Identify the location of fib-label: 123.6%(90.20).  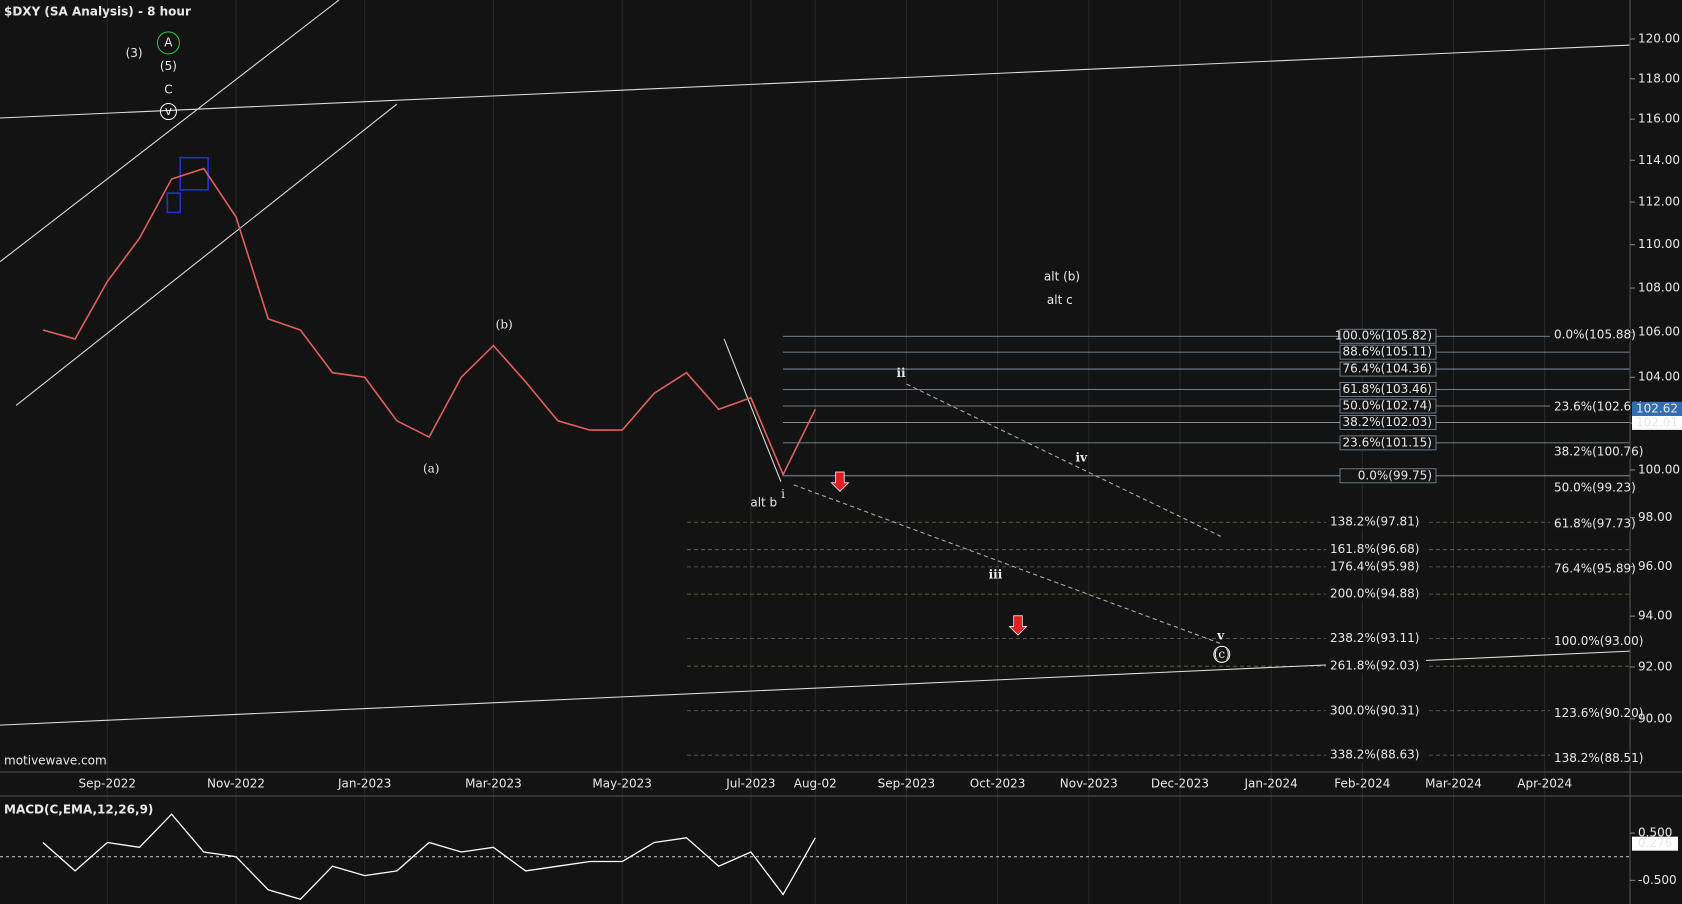
(1598, 713).